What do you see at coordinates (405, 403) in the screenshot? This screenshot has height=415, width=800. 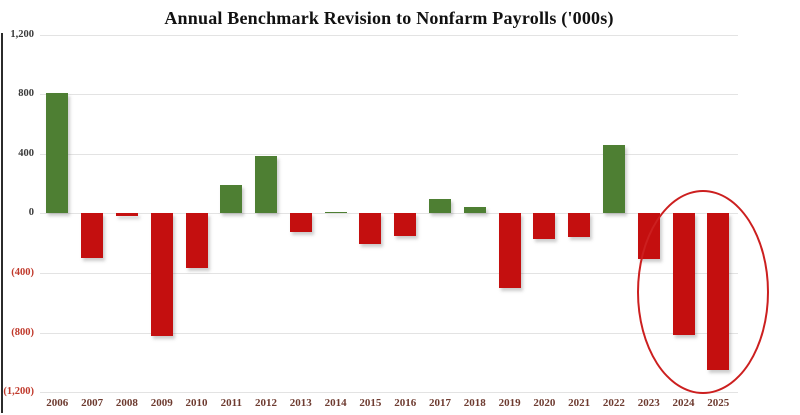 I see `x-axis-label-2016: 2016` at bounding box center [405, 403].